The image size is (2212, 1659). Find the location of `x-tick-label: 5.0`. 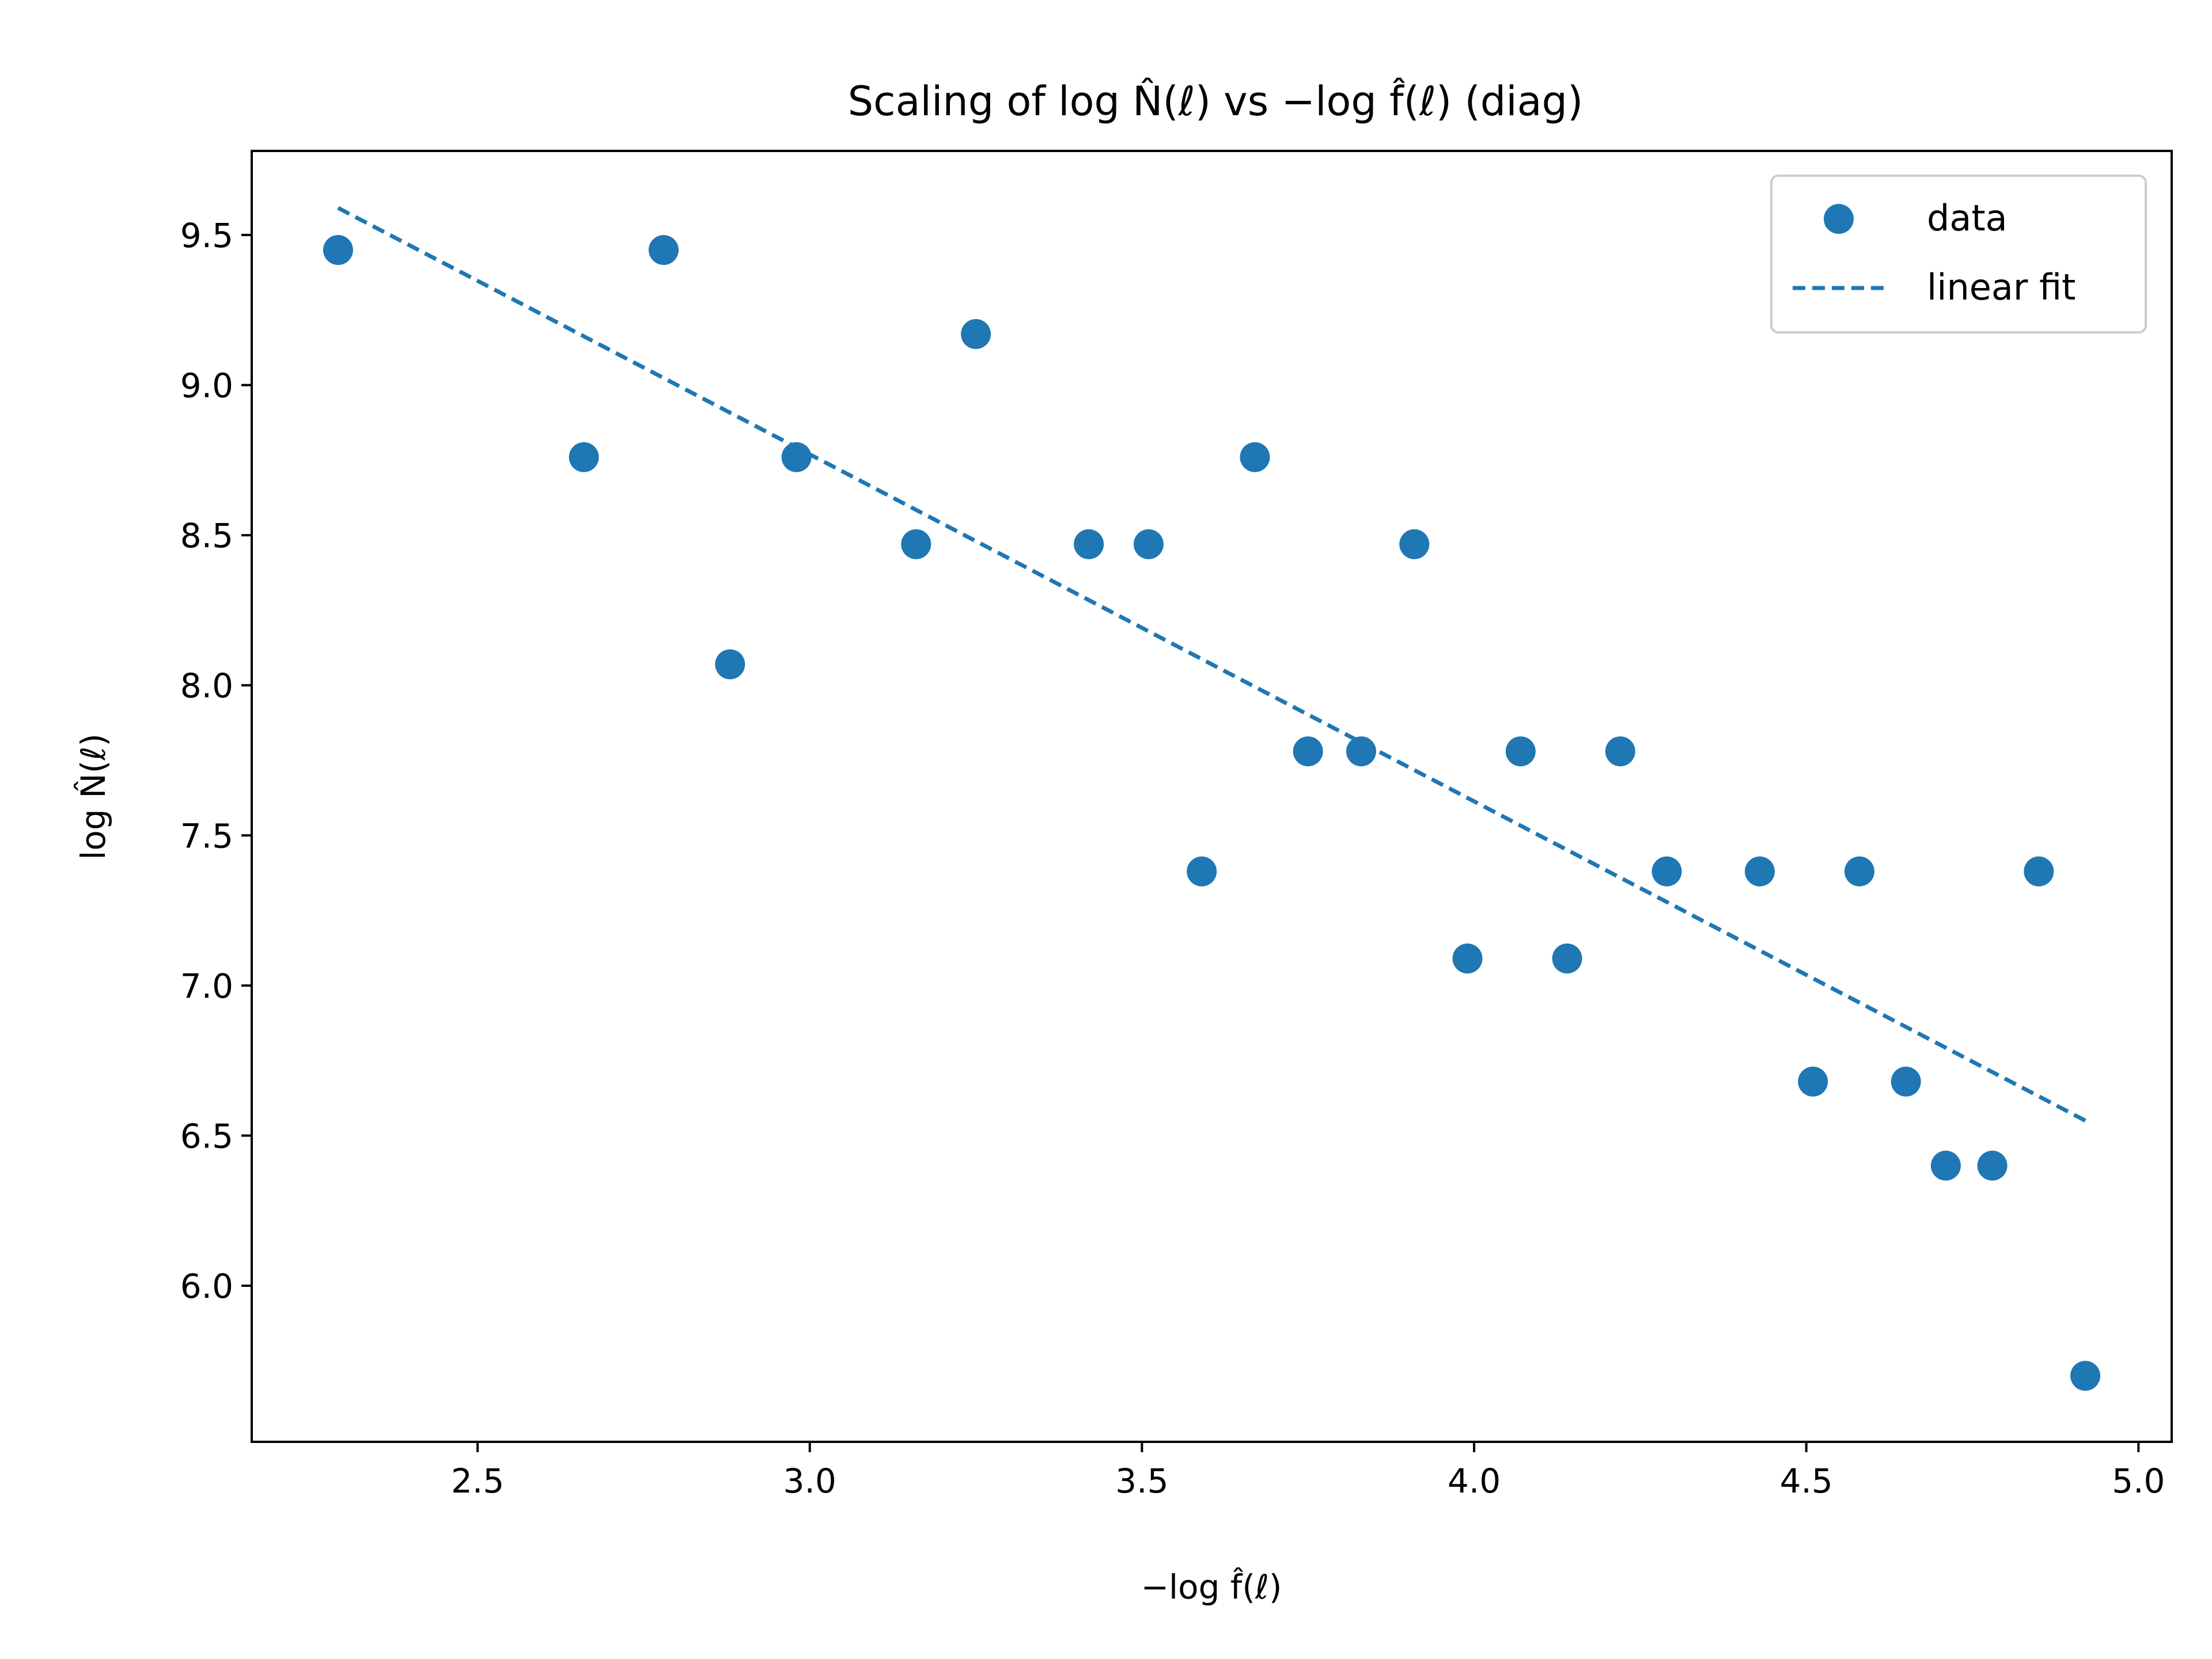

x-tick-label: 5.0 is located at coordinates (2138, 1481).